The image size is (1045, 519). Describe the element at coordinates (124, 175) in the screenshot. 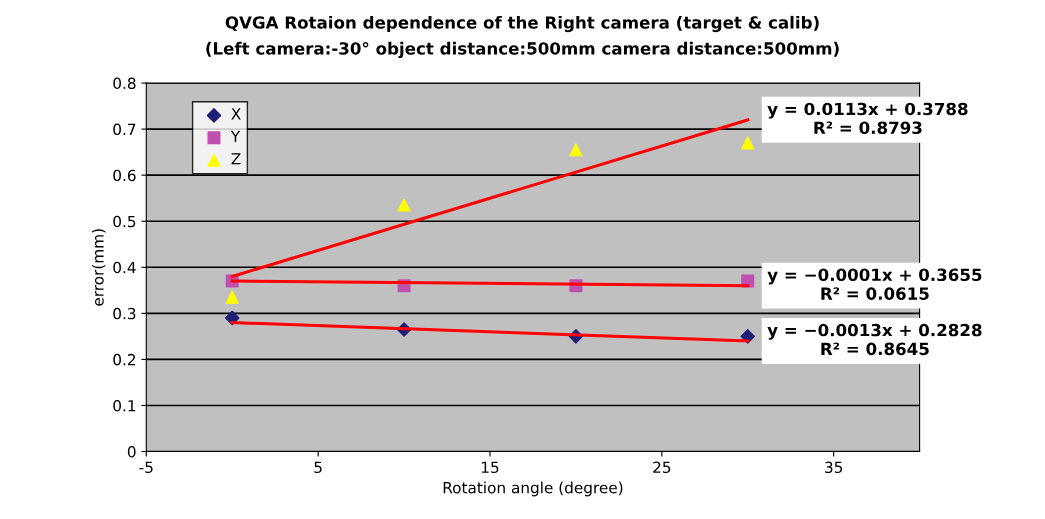

I see `y-tick-label: 0.6` at that location.